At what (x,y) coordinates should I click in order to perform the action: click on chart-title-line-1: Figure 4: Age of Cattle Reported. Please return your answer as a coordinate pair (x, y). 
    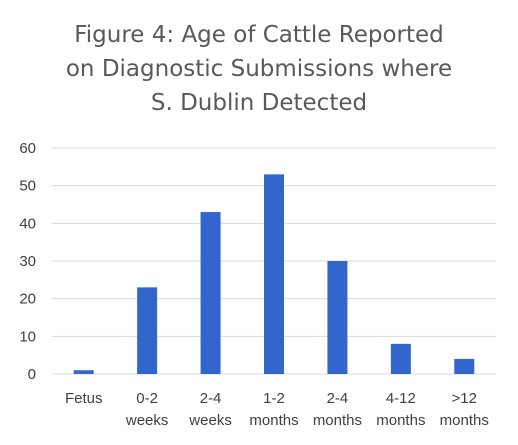
    Looking at the image, I should click on (259, 35).